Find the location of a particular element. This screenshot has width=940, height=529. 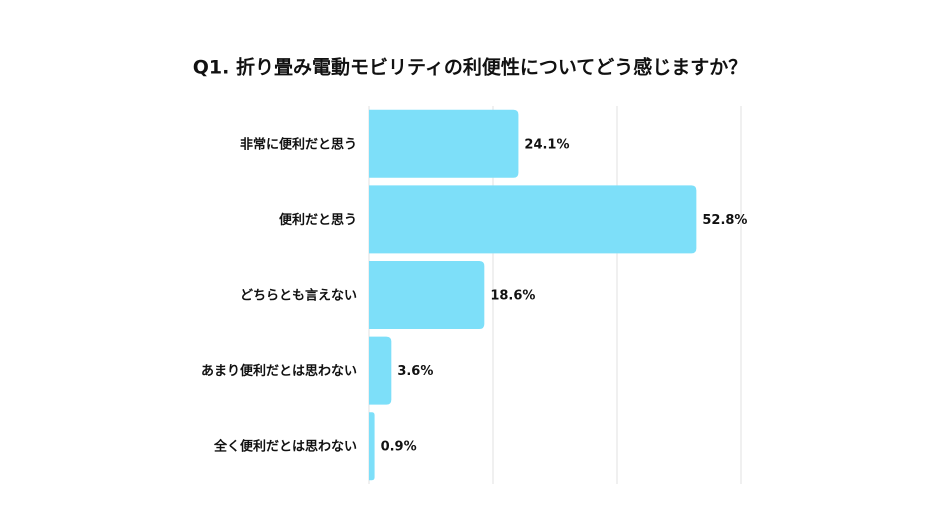

value-label: 0.9% is located at coordinates (399, 447).